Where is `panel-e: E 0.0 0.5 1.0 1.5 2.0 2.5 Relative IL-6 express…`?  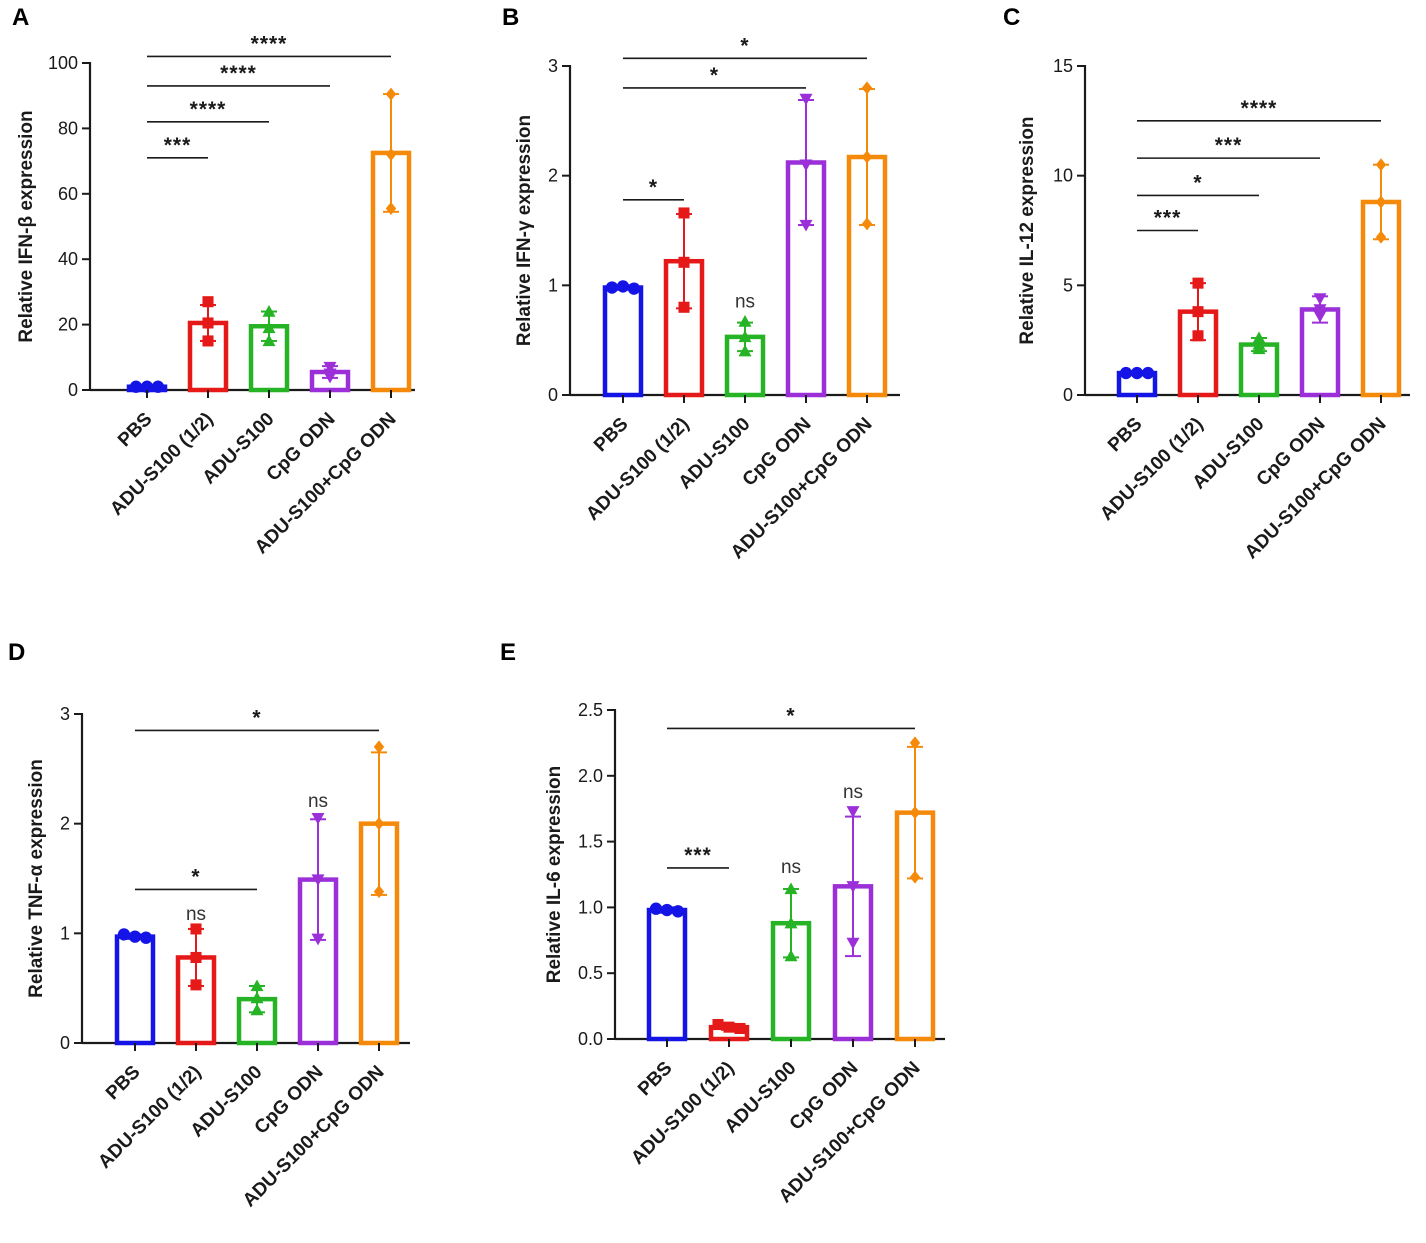 panel-e: E 0.0 0.5 1.0 1.5 2.0 2.5 Relative IL-6 express… is located at coordinates (722, 923).